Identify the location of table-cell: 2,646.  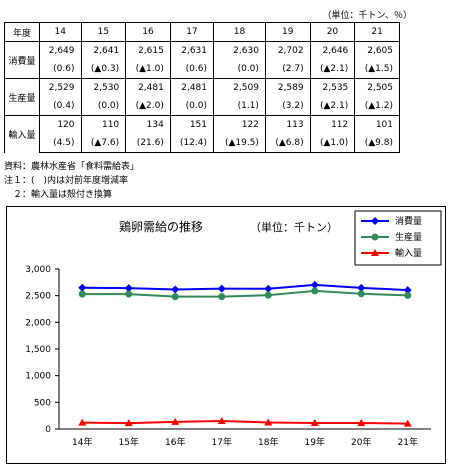
(332, 50).